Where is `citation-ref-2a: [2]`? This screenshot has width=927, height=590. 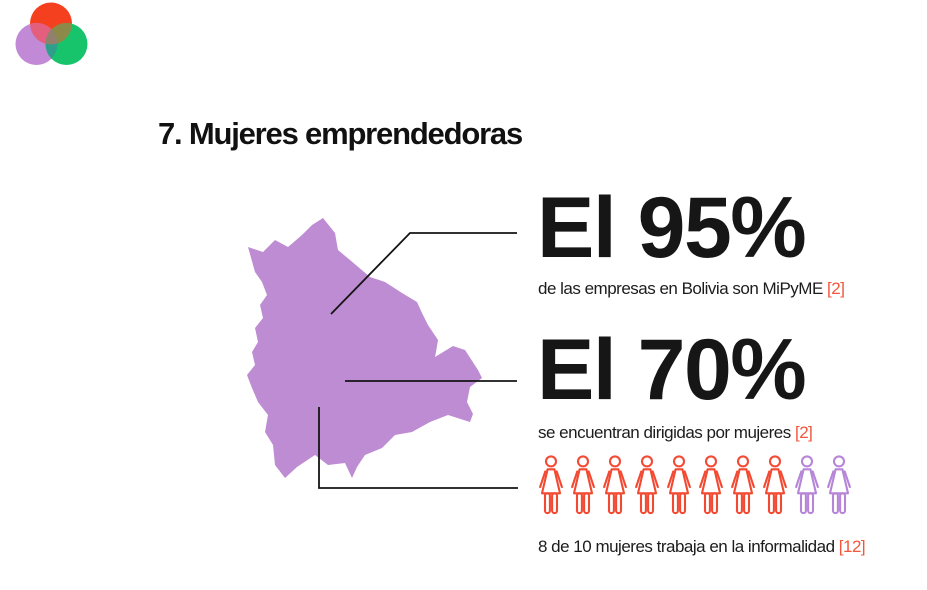 citation-ref-2a: [2] is located at coordinates (836, 288).